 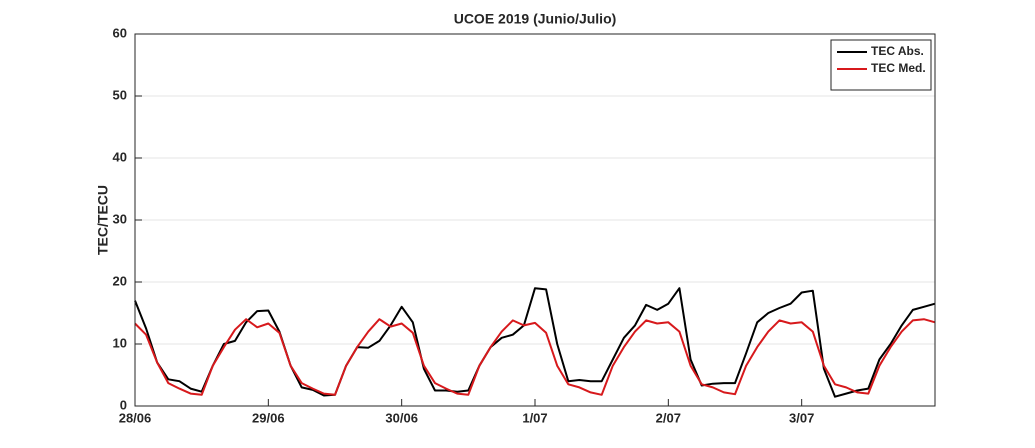 I want to click on x-tick-label: 29/06, so click(x=268, y=417).